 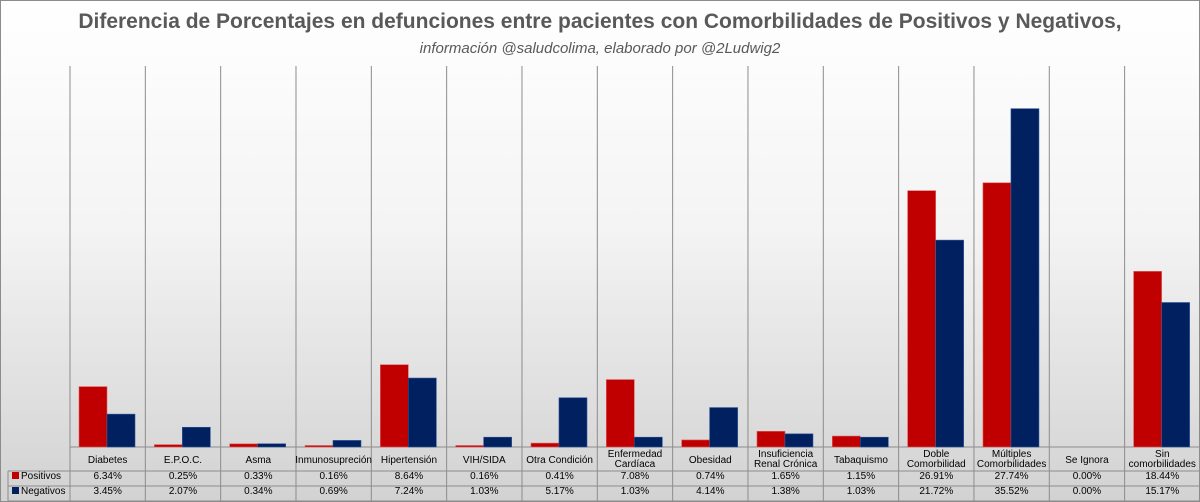 I want to click on category-label: Hipertensión, so click(x=409, y=460).